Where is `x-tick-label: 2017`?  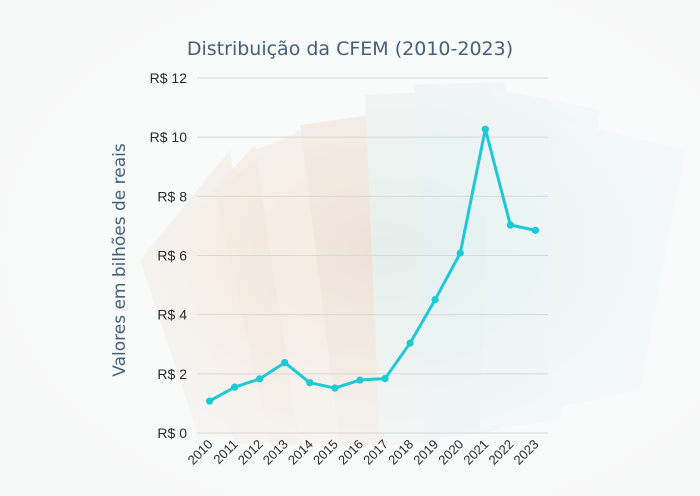
x-tick-label: 2017 is located at coordinates (375, 452).